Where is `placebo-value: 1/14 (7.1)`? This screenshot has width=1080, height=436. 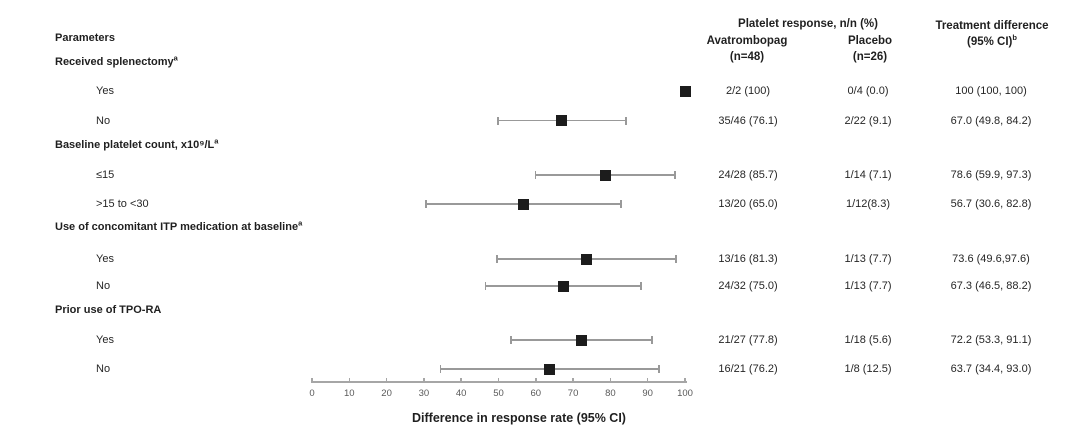
placebo-value: 1/14 (7.1) is located at coordinates (868, 175).